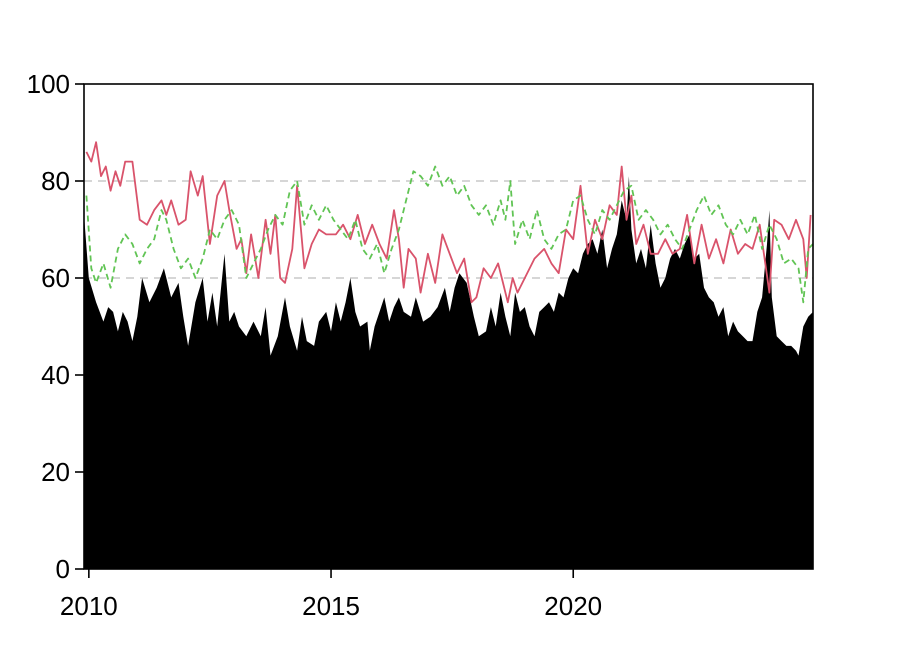 This screenshot has height=653, width=897. What do you see at coordinates (63, 569) in the screenshot?
I see `y-tick-label-0: 0` at bounding box center [63, 569].